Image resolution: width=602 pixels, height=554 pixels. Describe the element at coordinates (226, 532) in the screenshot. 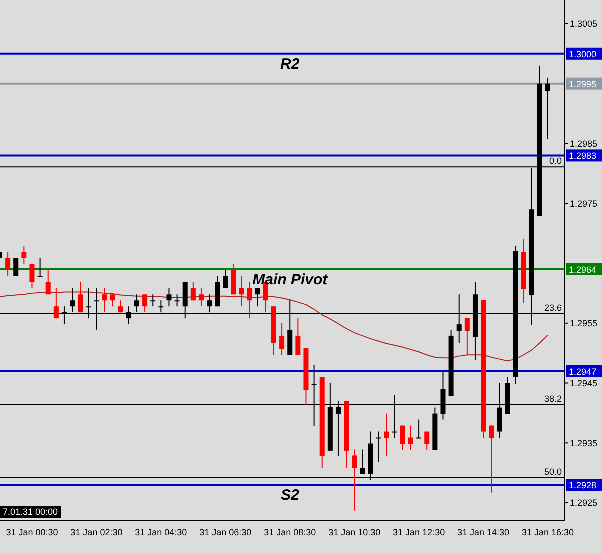

I see `x-tick-label: 31 Jan 06:30` at that location.